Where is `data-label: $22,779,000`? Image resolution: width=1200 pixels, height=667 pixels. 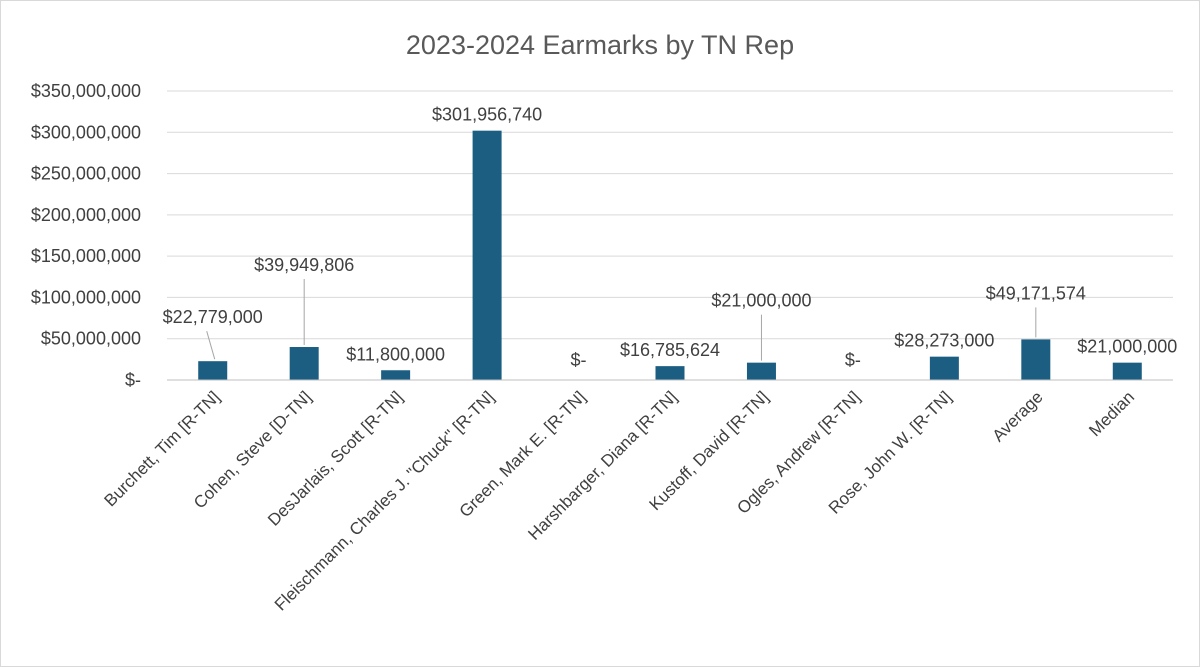 data-label: $22,779,000 is located at coordinates (213, 317).